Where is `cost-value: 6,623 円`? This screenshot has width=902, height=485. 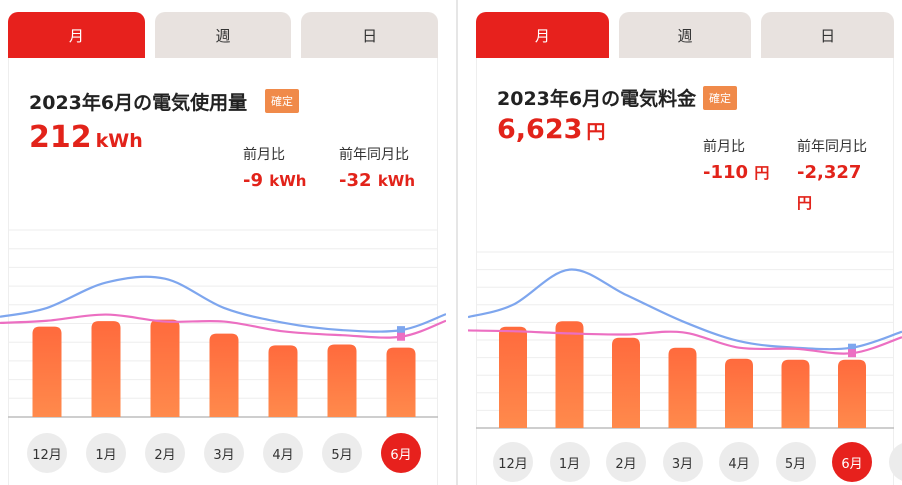
cost-value: 6,623 円 is located at coordinates (551, 129).